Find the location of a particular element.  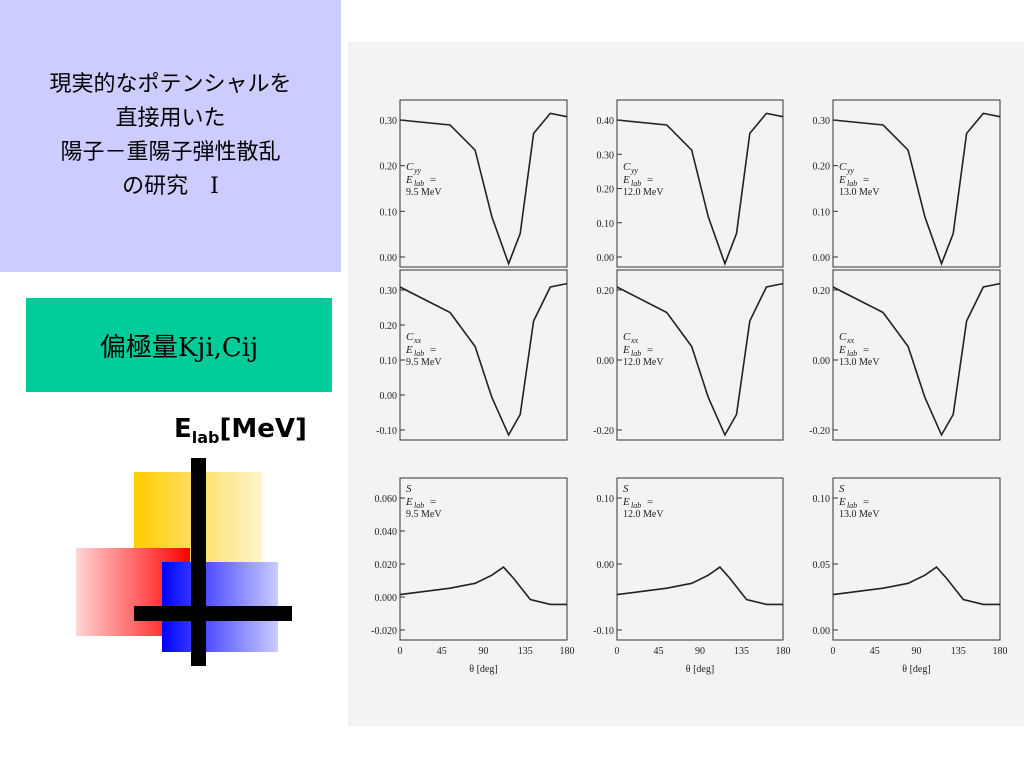

deco-cross is located at coordinates (198, 562).